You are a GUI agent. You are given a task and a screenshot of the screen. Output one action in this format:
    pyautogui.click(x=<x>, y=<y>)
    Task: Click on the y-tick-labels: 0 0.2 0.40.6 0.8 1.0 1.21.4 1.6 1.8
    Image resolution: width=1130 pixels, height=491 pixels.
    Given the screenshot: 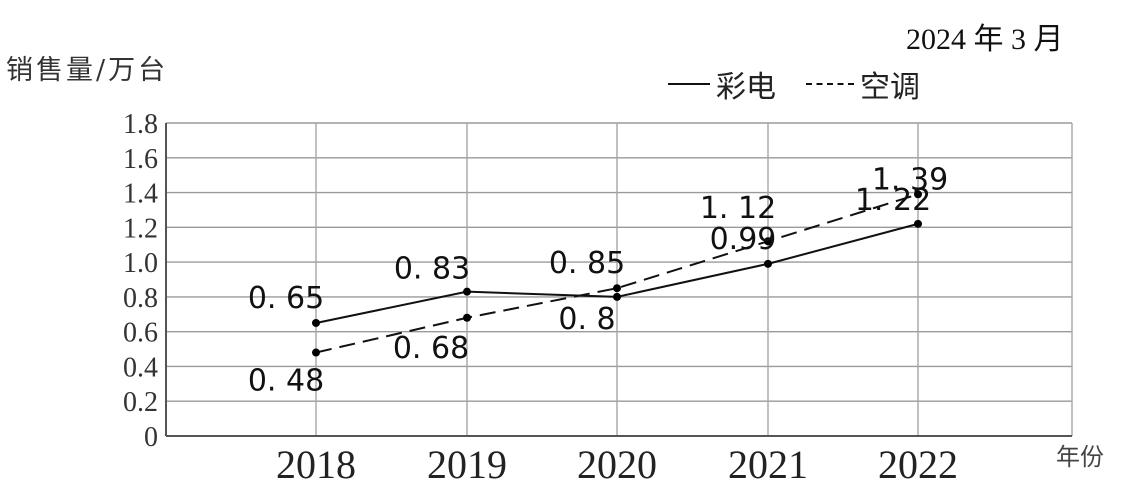 What is the action you would take?
    pyautogui.click(x=140, y=281)
    